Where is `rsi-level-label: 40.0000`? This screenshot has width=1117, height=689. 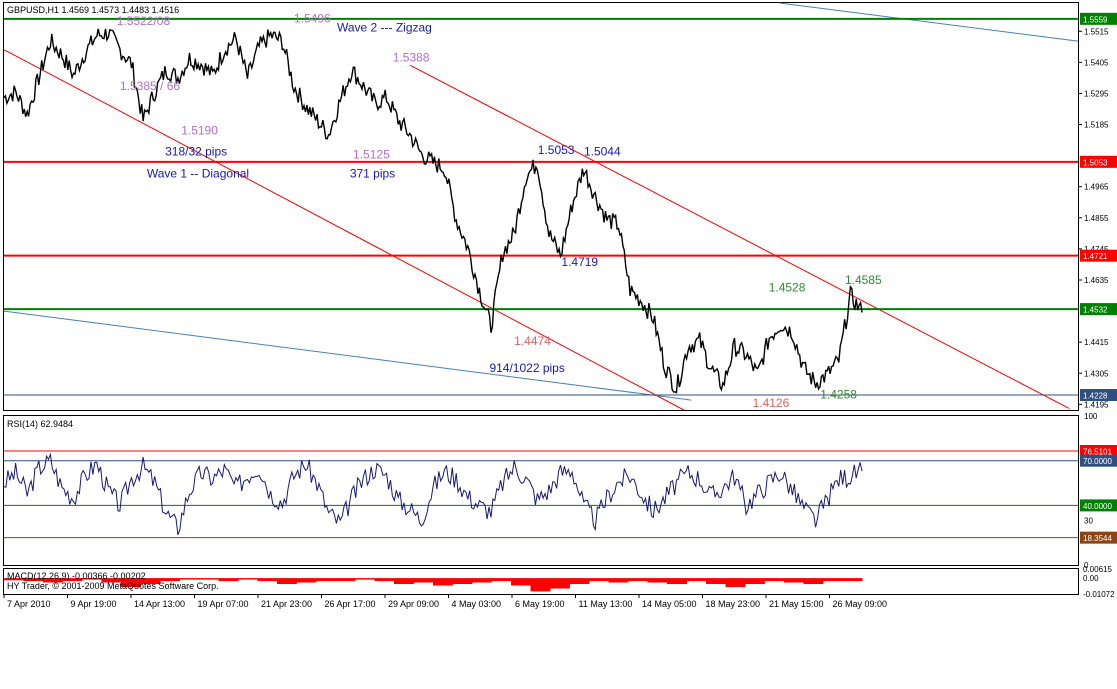 rsi-level-label: 40.0000 is located at coordinates (1097, 506).